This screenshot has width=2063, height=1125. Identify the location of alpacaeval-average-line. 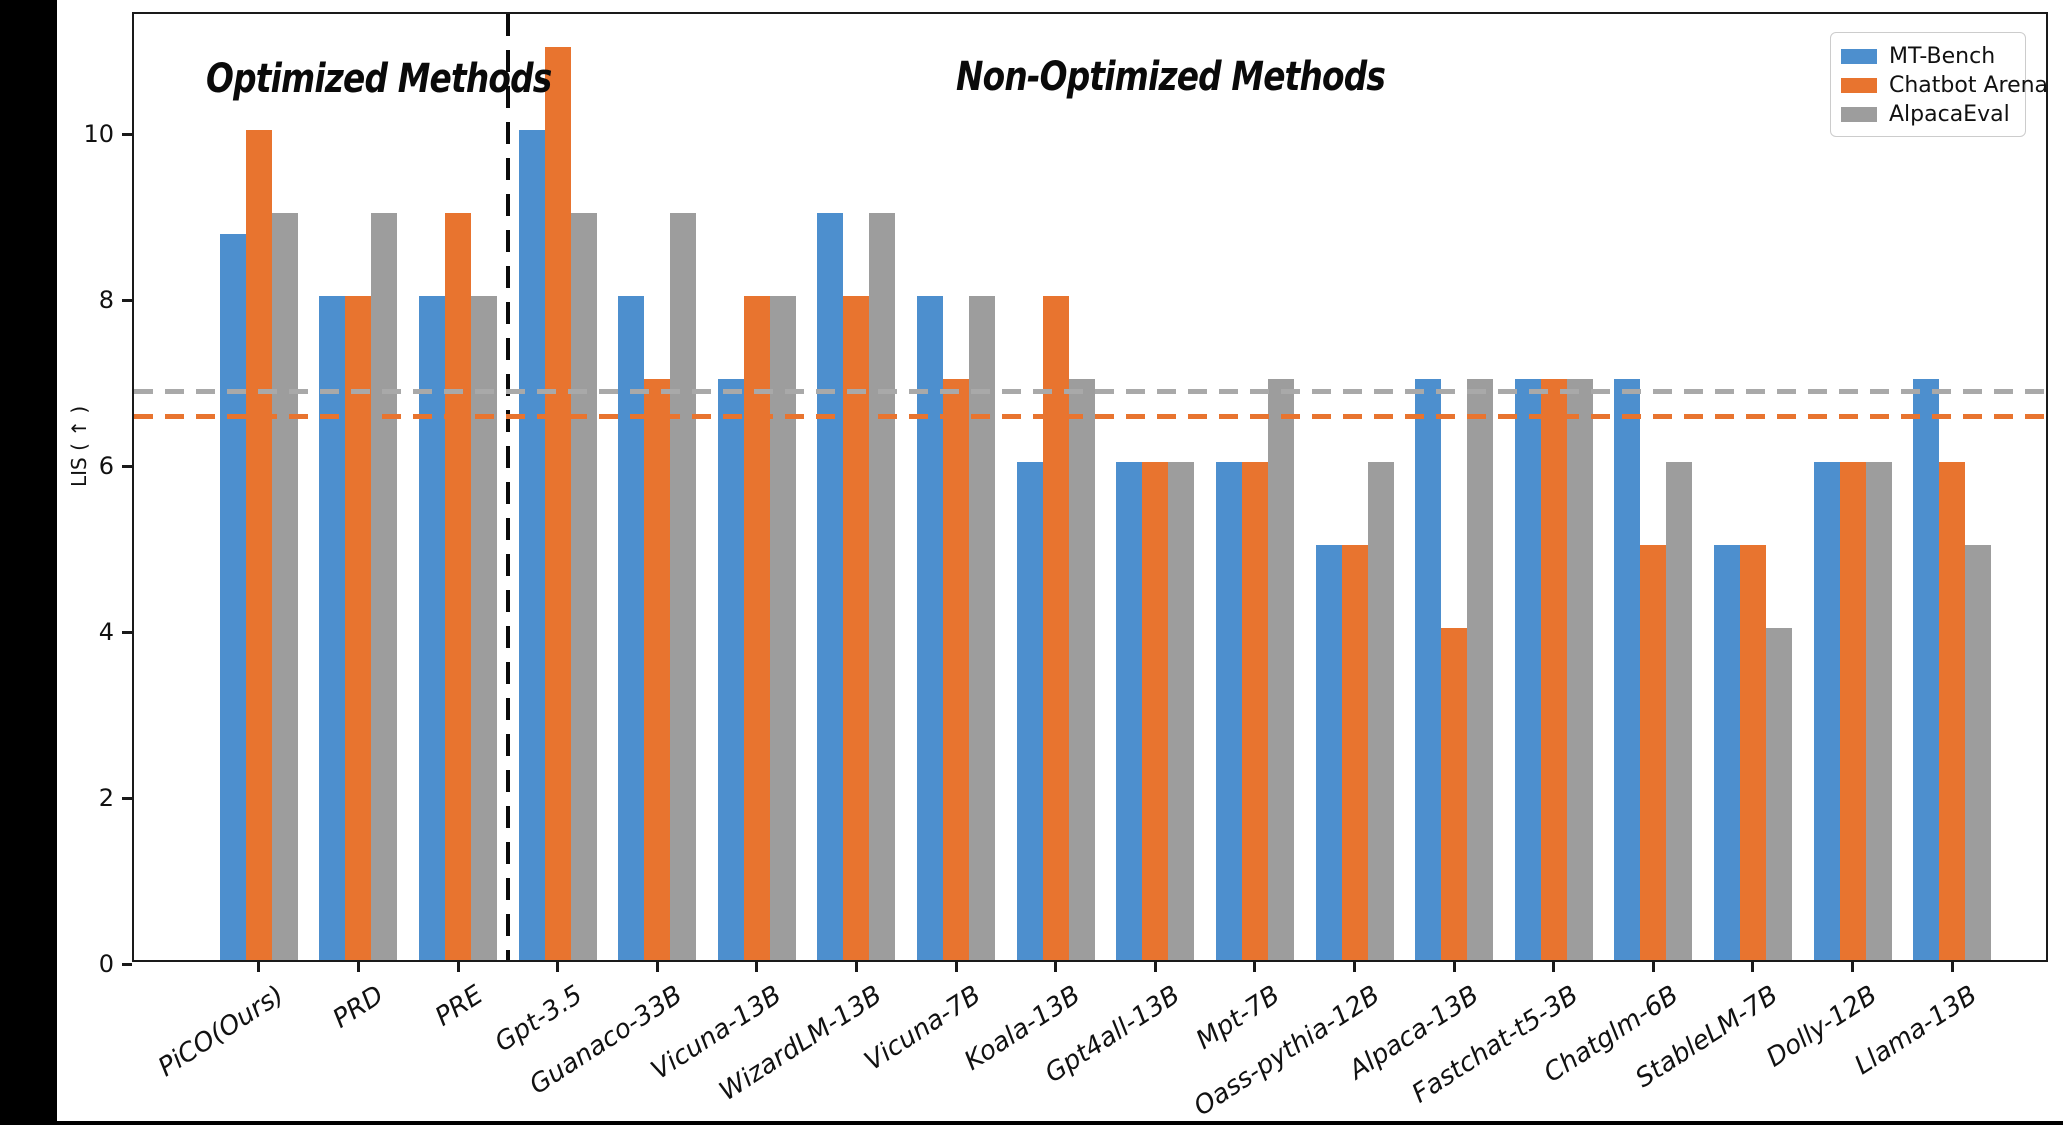
(1090, 391).